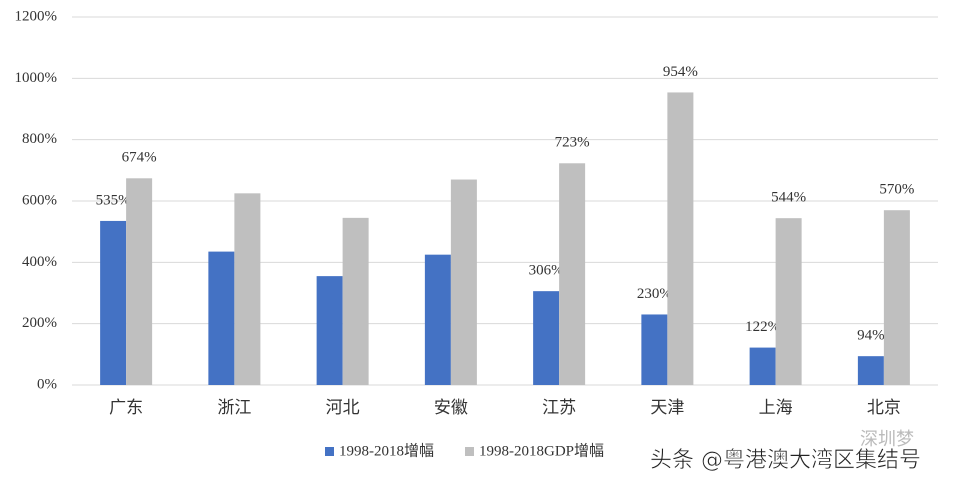 The image size is (959, 492). What do you see at coordinates (667, 407) in the screenshot?
I see `x-tick-label: 天津` at bounding box center [667, 407].